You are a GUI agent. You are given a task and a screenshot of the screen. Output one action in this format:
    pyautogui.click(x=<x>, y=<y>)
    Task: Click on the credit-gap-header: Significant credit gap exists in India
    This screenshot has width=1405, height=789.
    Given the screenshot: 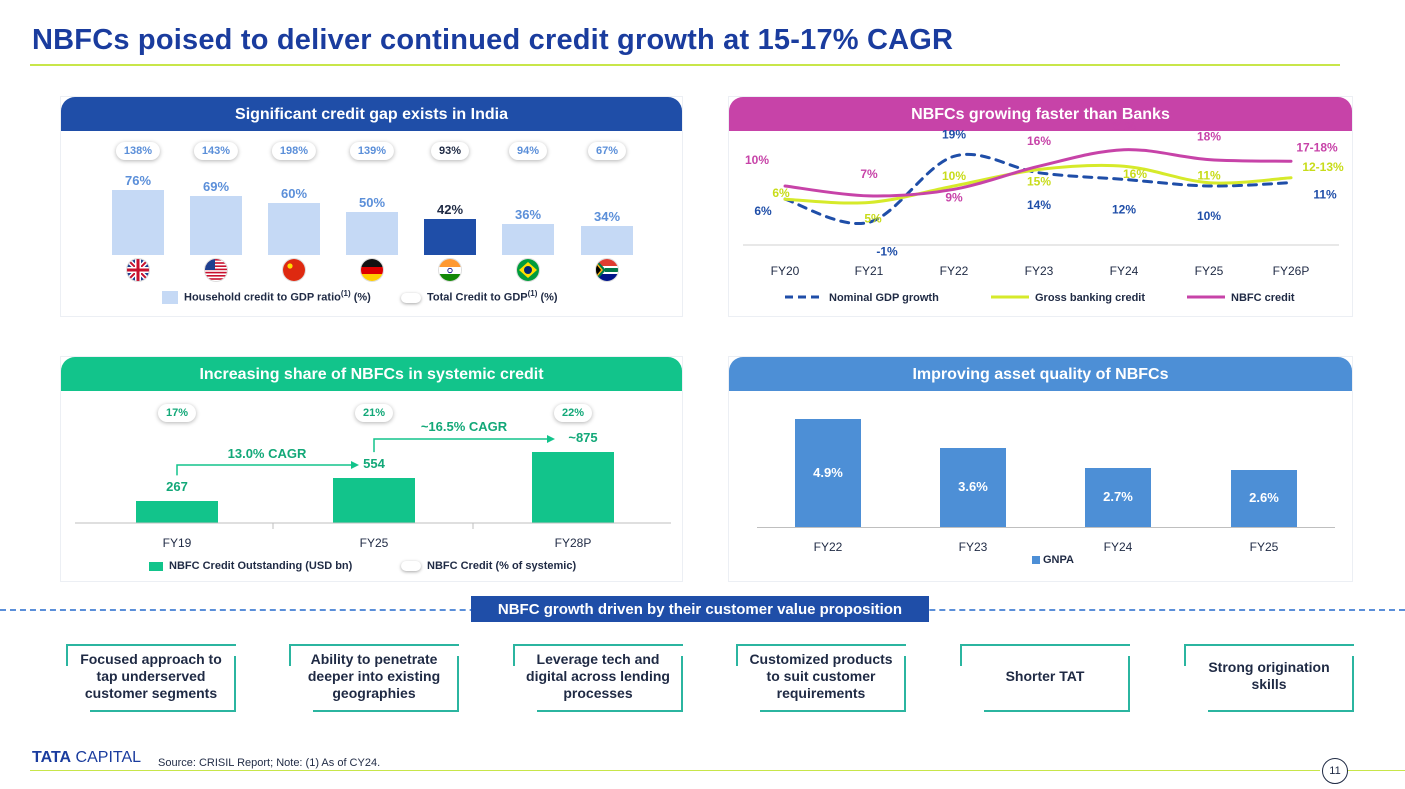 What is the action you would take?
    pyautogui.click(x=371, y=114)
    